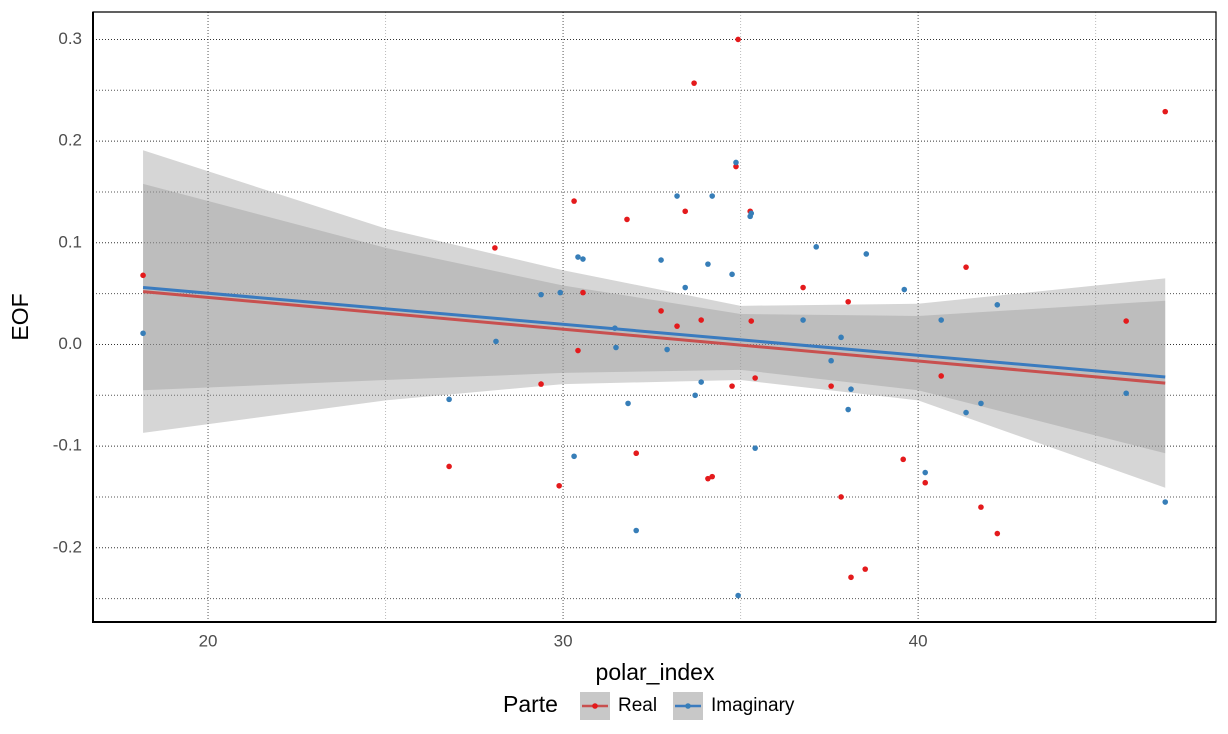 This screenshot has width=1228, height=734. I want to click on y-tick-label: 0.1, so click(70, 241).